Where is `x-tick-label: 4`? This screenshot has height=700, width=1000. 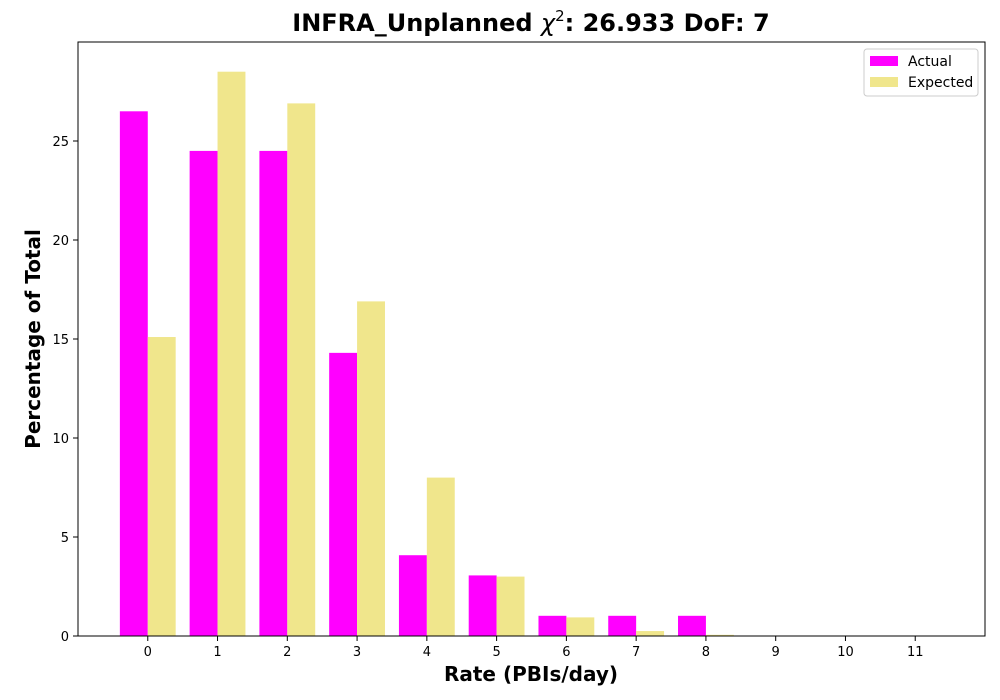
x-tick-label: 4 is located at coordinates (427, 652).